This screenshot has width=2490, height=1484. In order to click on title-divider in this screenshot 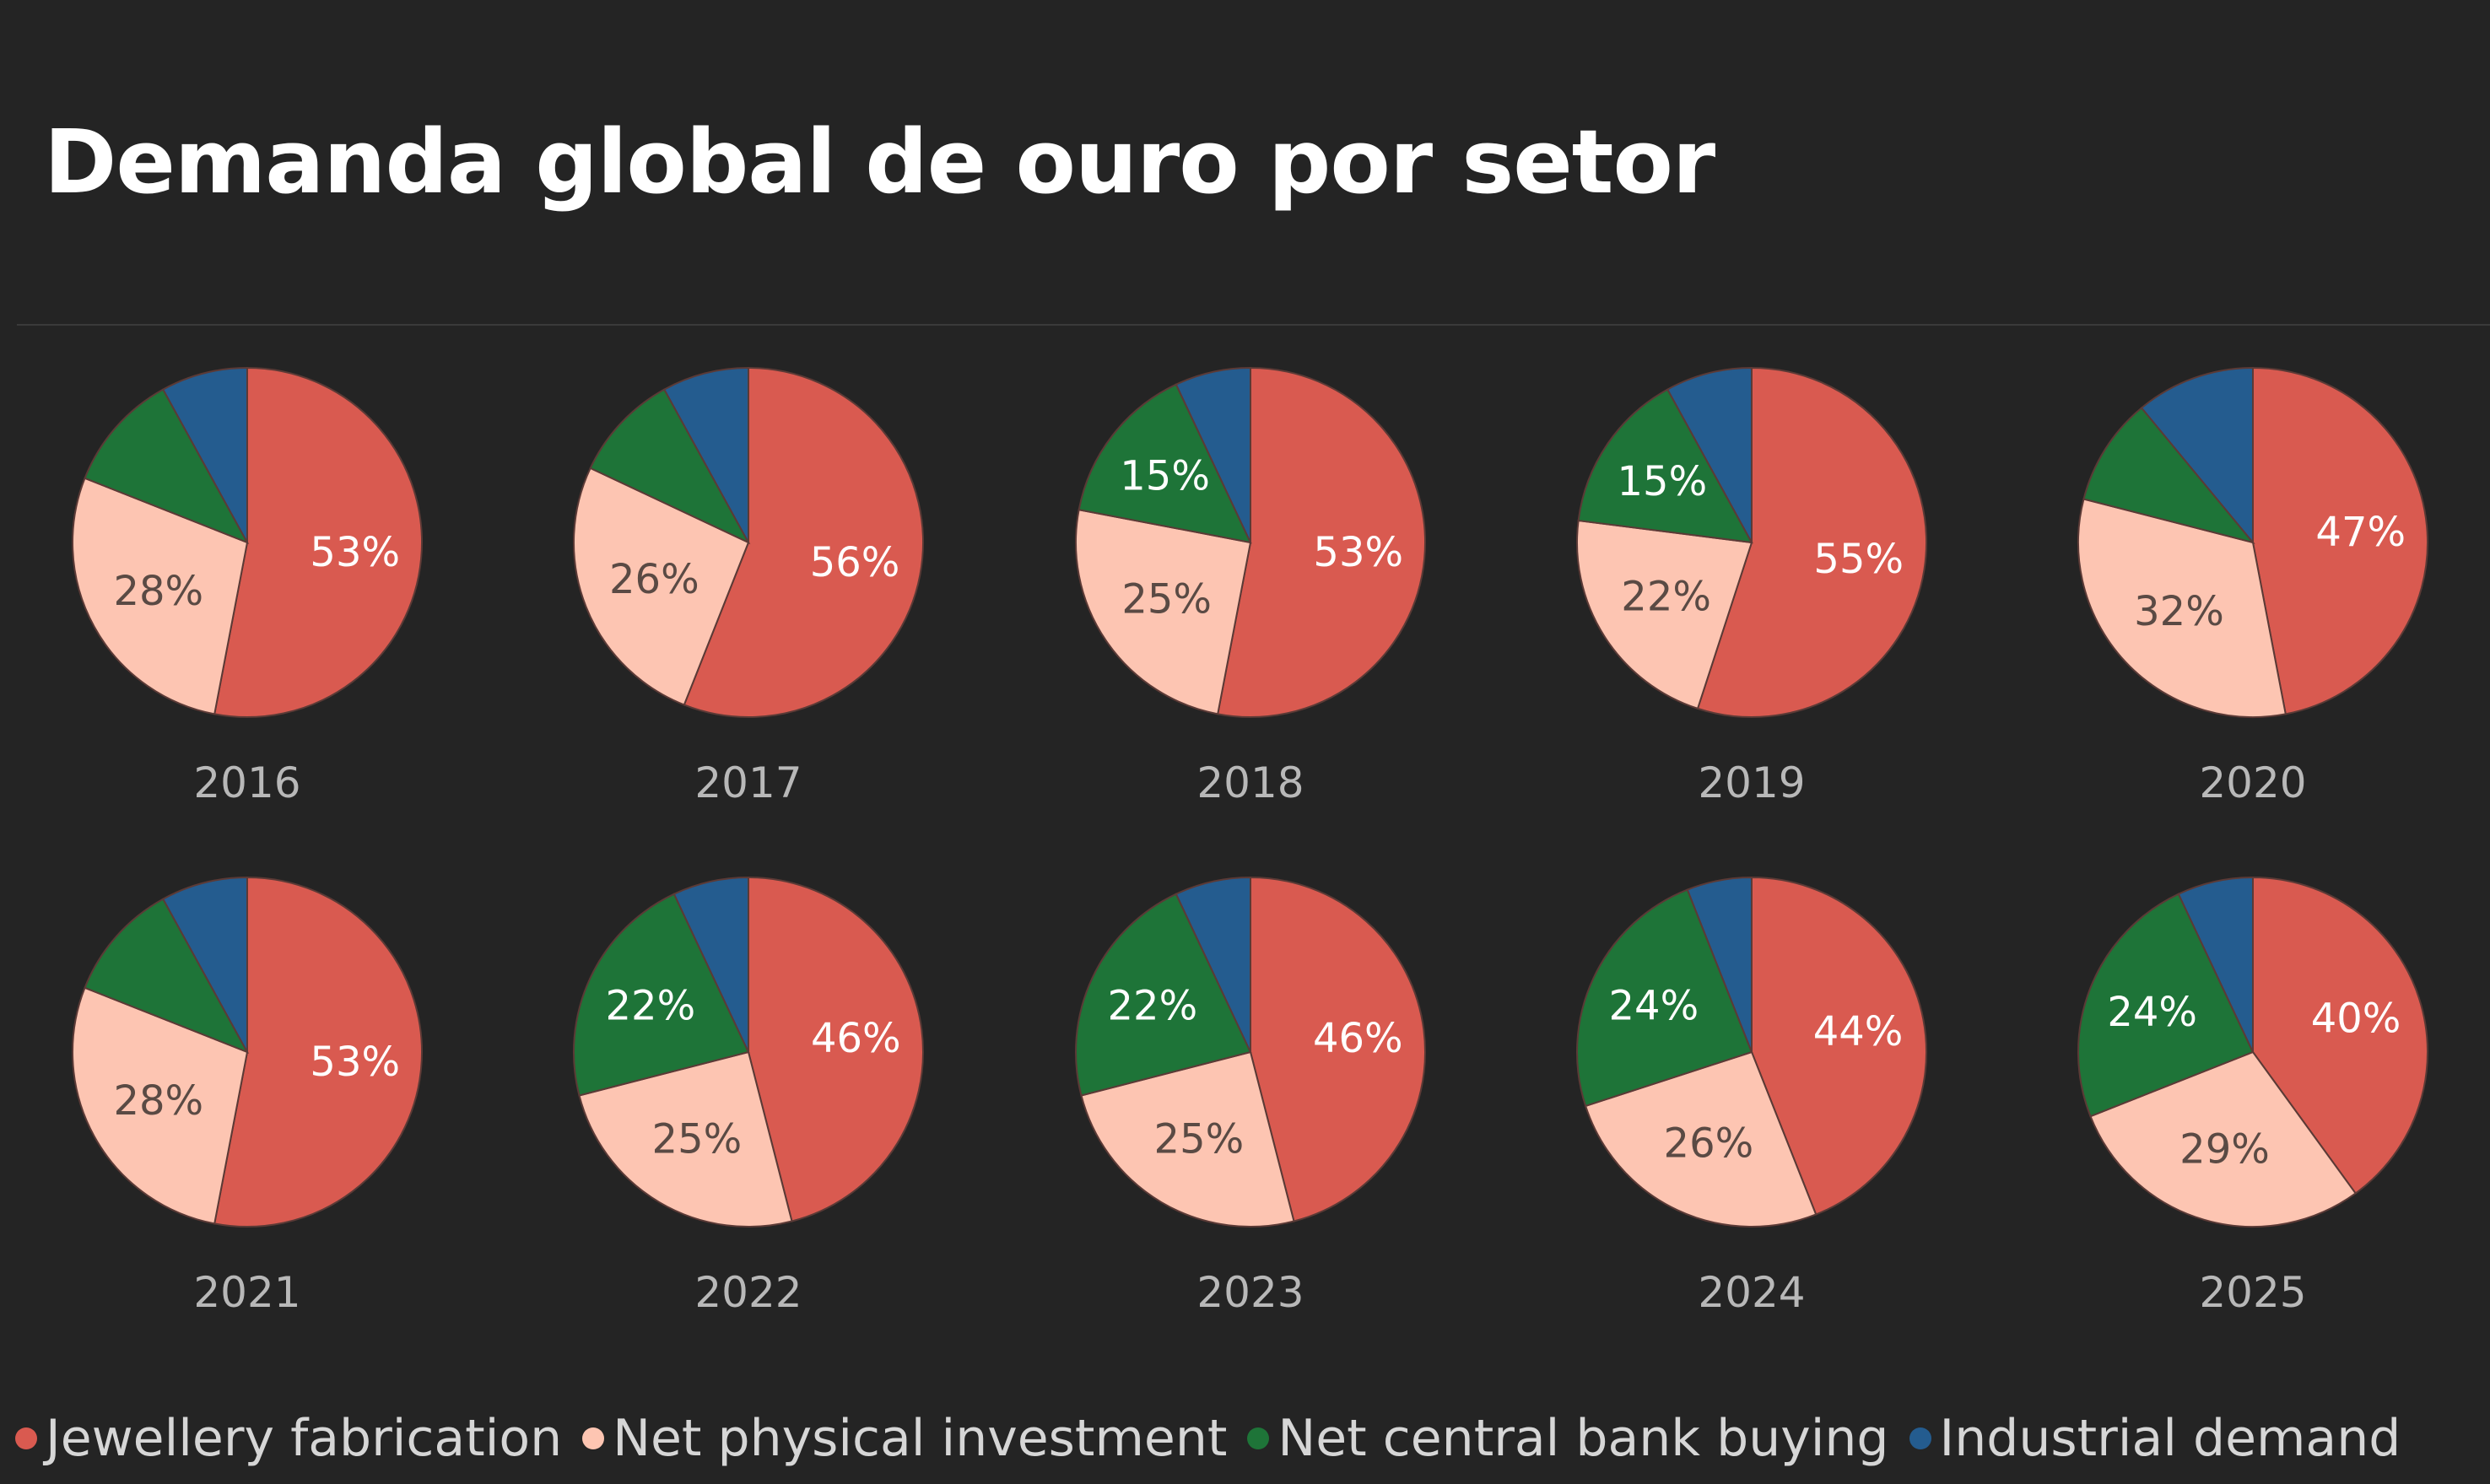, I will do `click(1253, 325)`.